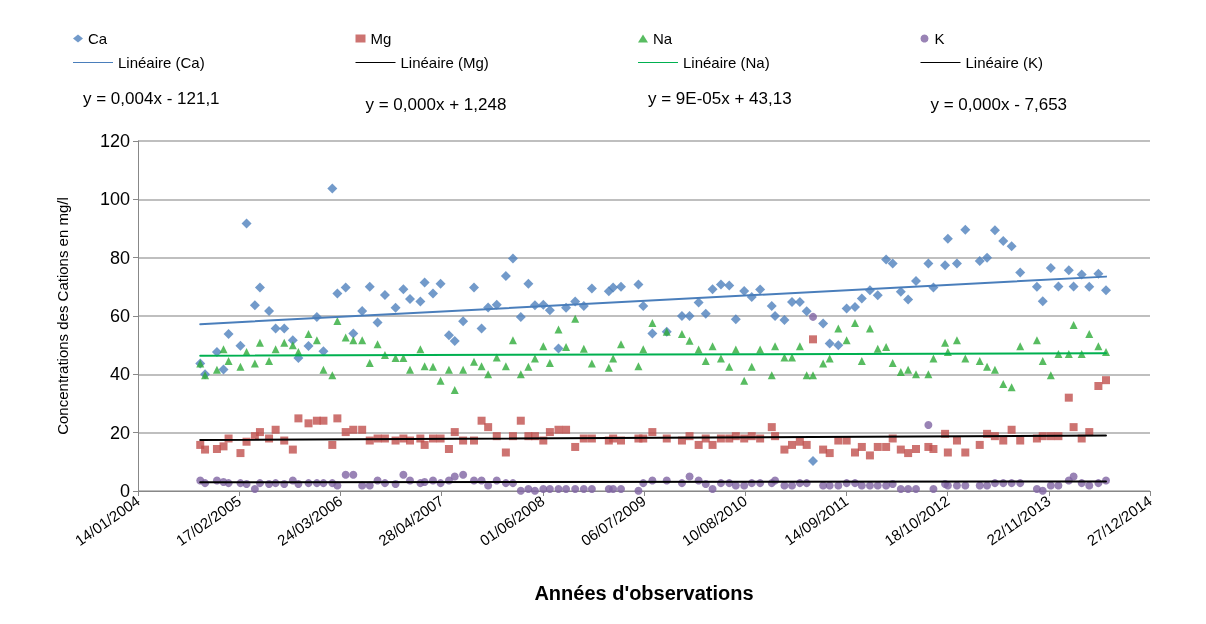  What do you see at coordinates (124, 491) in the screenshot?
I see `y-tick-label: 0` at bounding box center [124, 491].